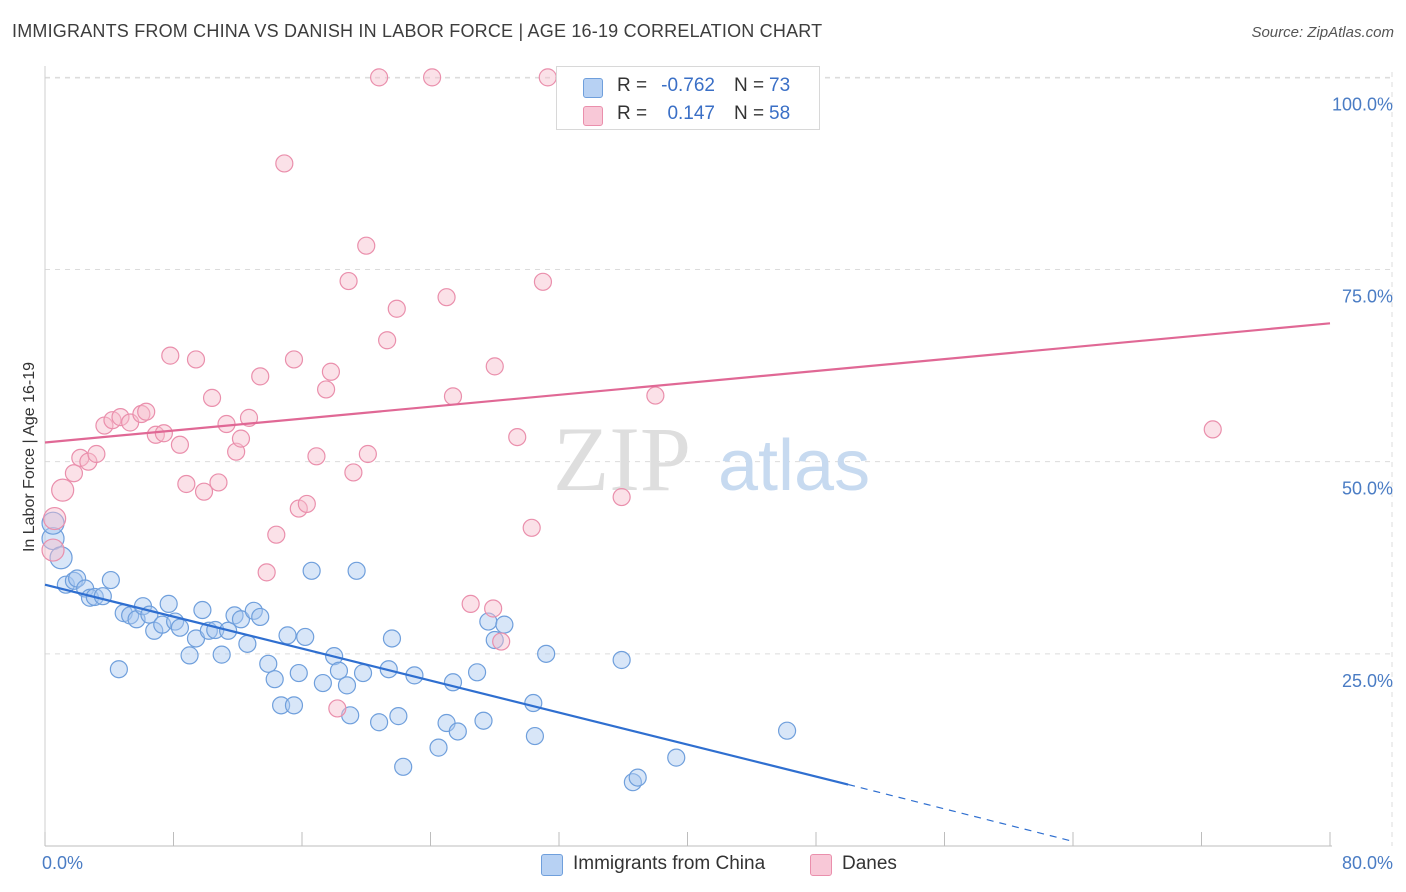 This screenshot has width=1406, height=892. What do you see at coordinates (1367, 297) in the screenshot?
I see `y-tick-label: 75.0%` at bounding box center [1367, 297].